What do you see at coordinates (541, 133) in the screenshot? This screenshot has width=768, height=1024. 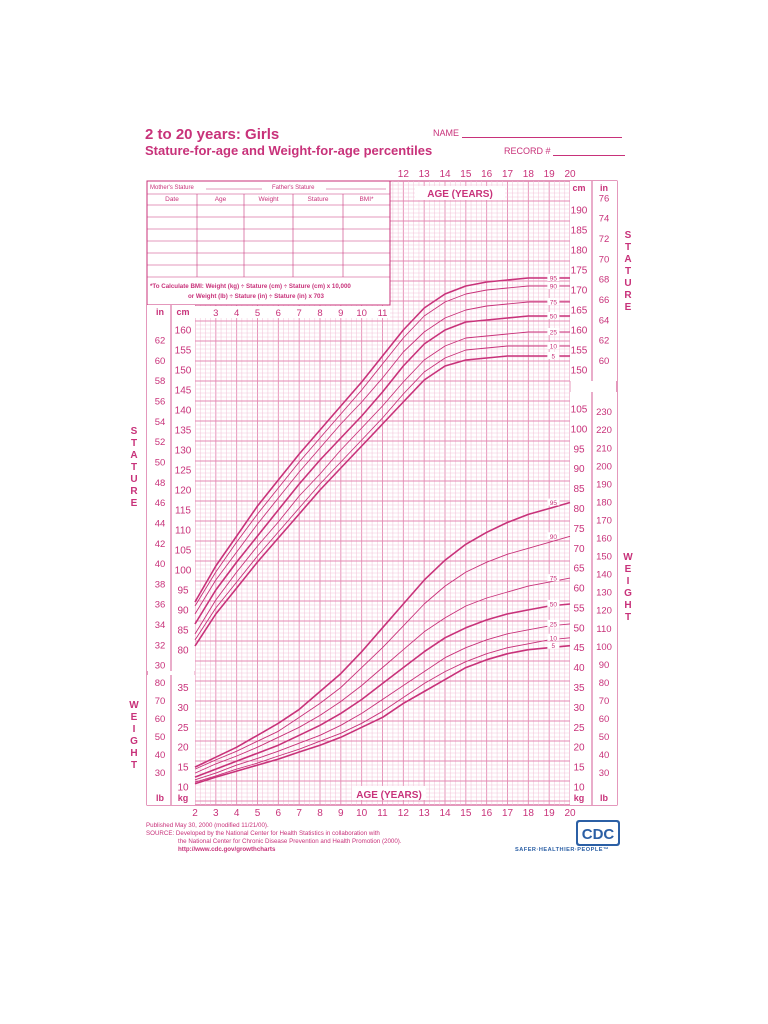 I see `name-line` at bounding box center [541, 133].